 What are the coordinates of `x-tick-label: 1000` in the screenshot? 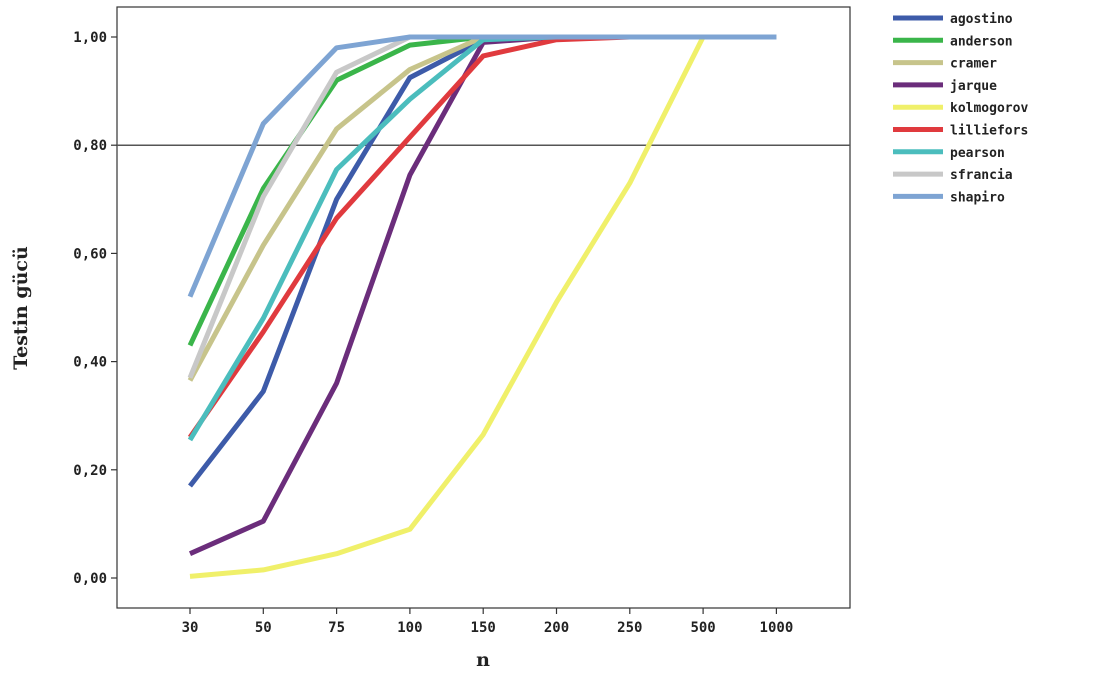 It's located at (777, 628).